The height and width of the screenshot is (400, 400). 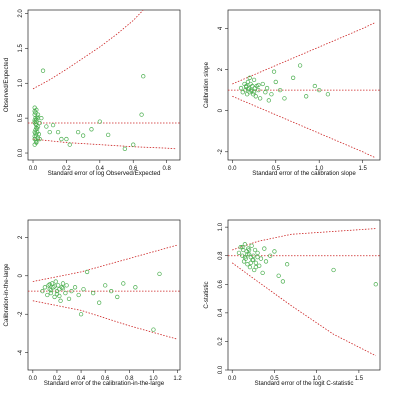 I want to click on x-tick-label: 0.4, so click(x=81, y=379).